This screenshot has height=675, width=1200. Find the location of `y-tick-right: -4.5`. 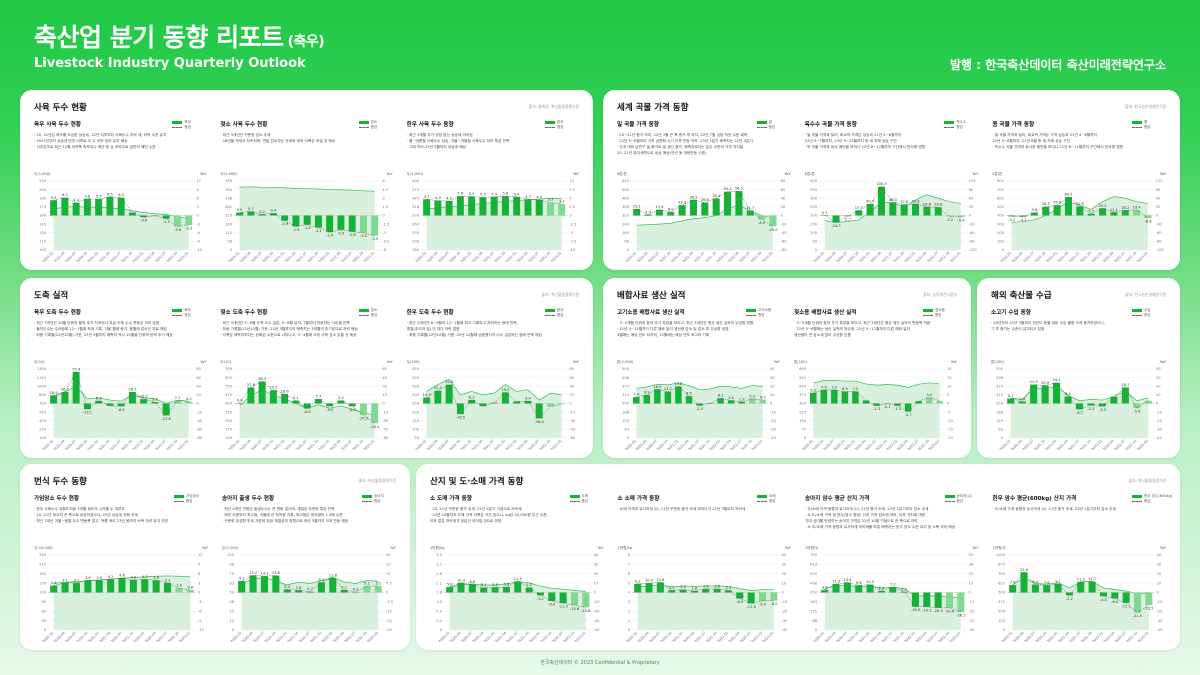

y-tick-right: -4.5 is located at coordinates (386, 242).